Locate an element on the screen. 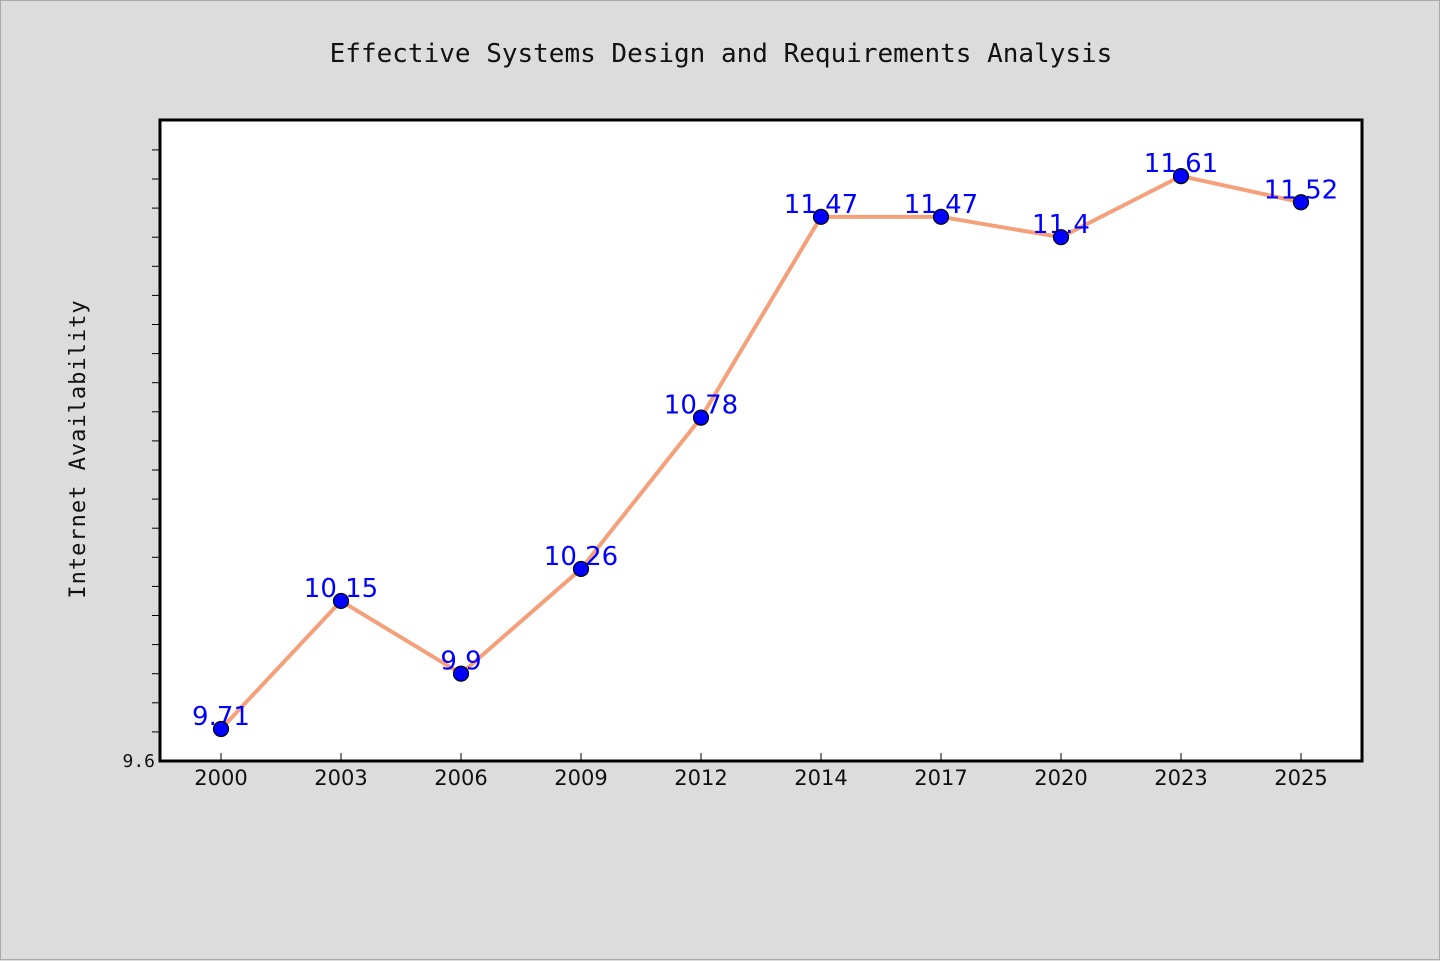 The height and width of the screenshot is (961, 1440). x-axis-tick-label: 2003 is located at coordinates (340, 778).